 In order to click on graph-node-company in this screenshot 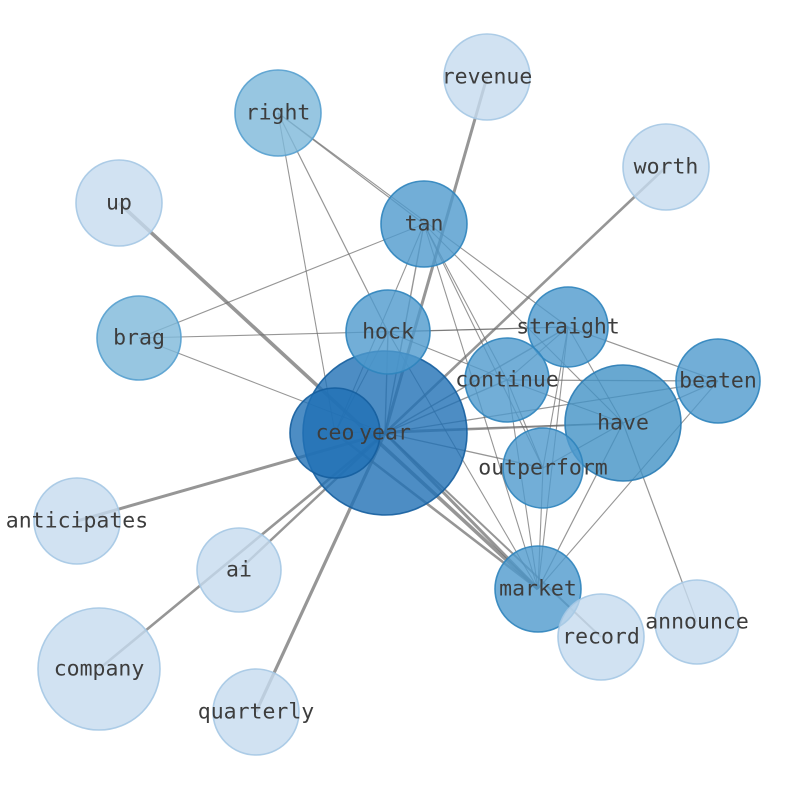, I will do `click(99, 669)`.